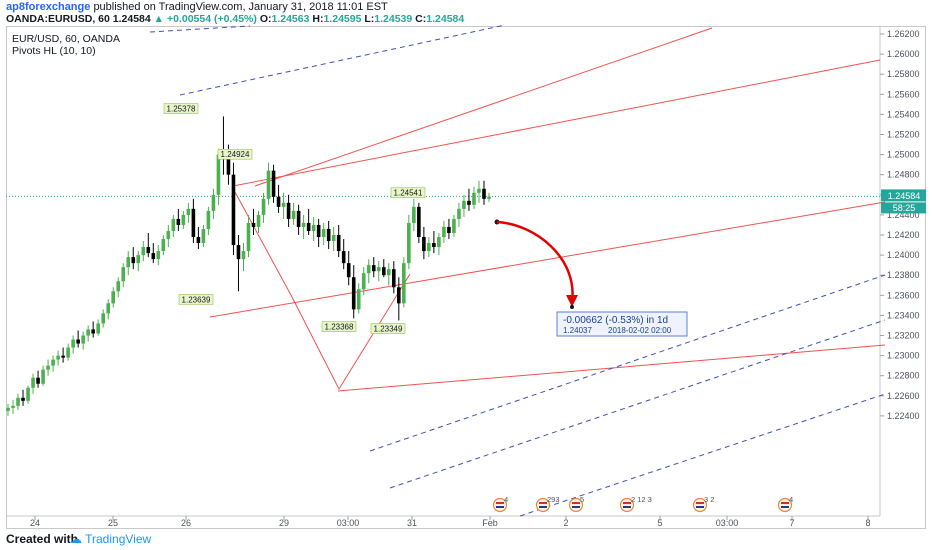  I want to click on pivot-label: 1.23639, so click(196, 299).